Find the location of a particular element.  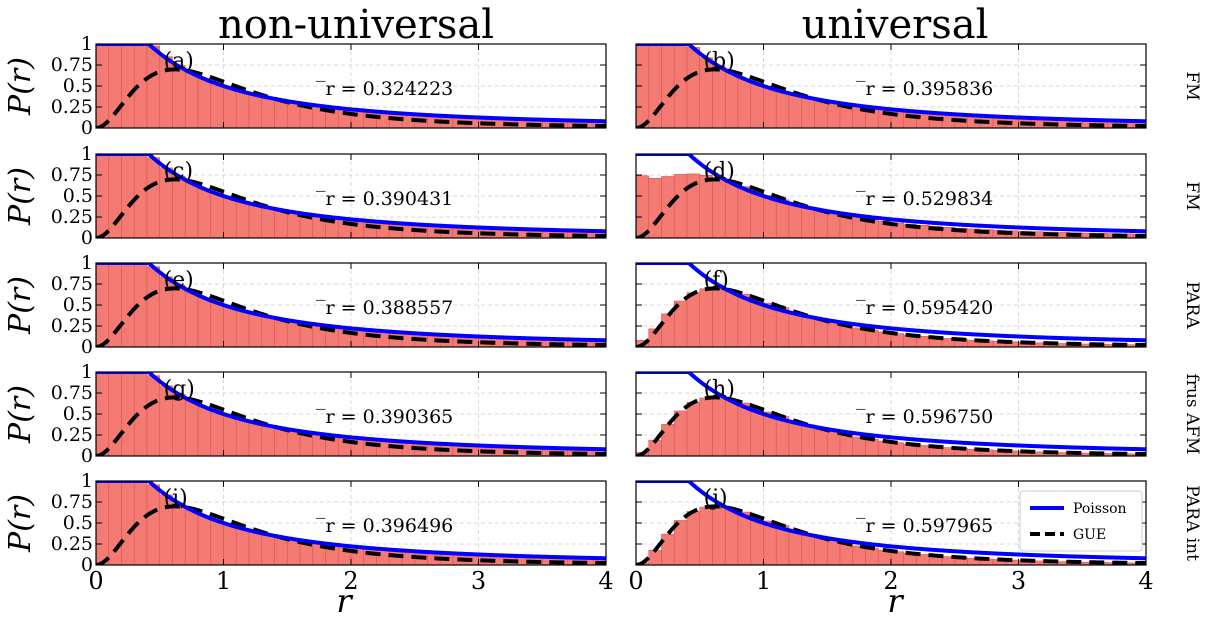

panel-label: (g) is located at coordinates (179, 389).